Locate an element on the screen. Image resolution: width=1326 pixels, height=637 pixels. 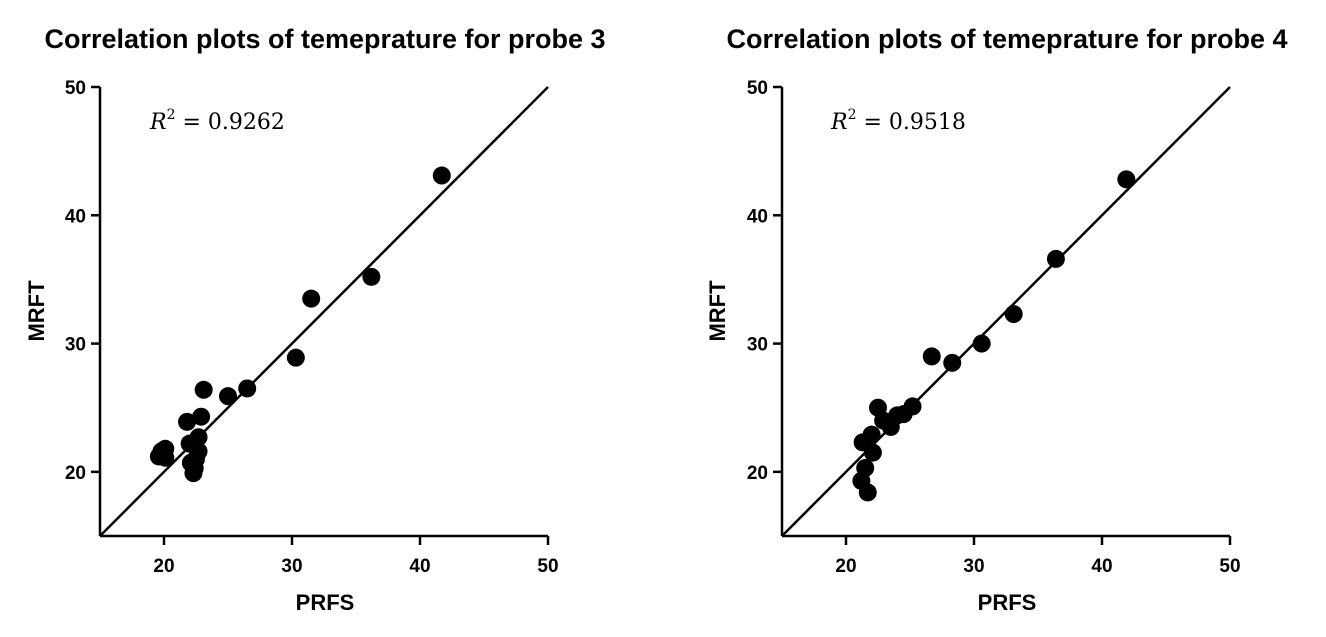
r-squared-value: = 0.9518 is located at coordinates (911, 122).